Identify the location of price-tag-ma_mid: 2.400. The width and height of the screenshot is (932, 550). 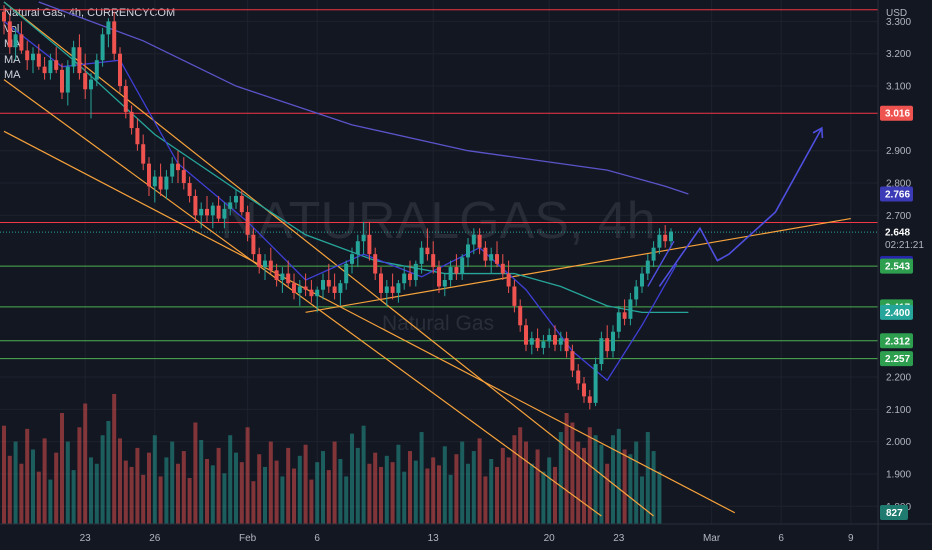
(896, 312).